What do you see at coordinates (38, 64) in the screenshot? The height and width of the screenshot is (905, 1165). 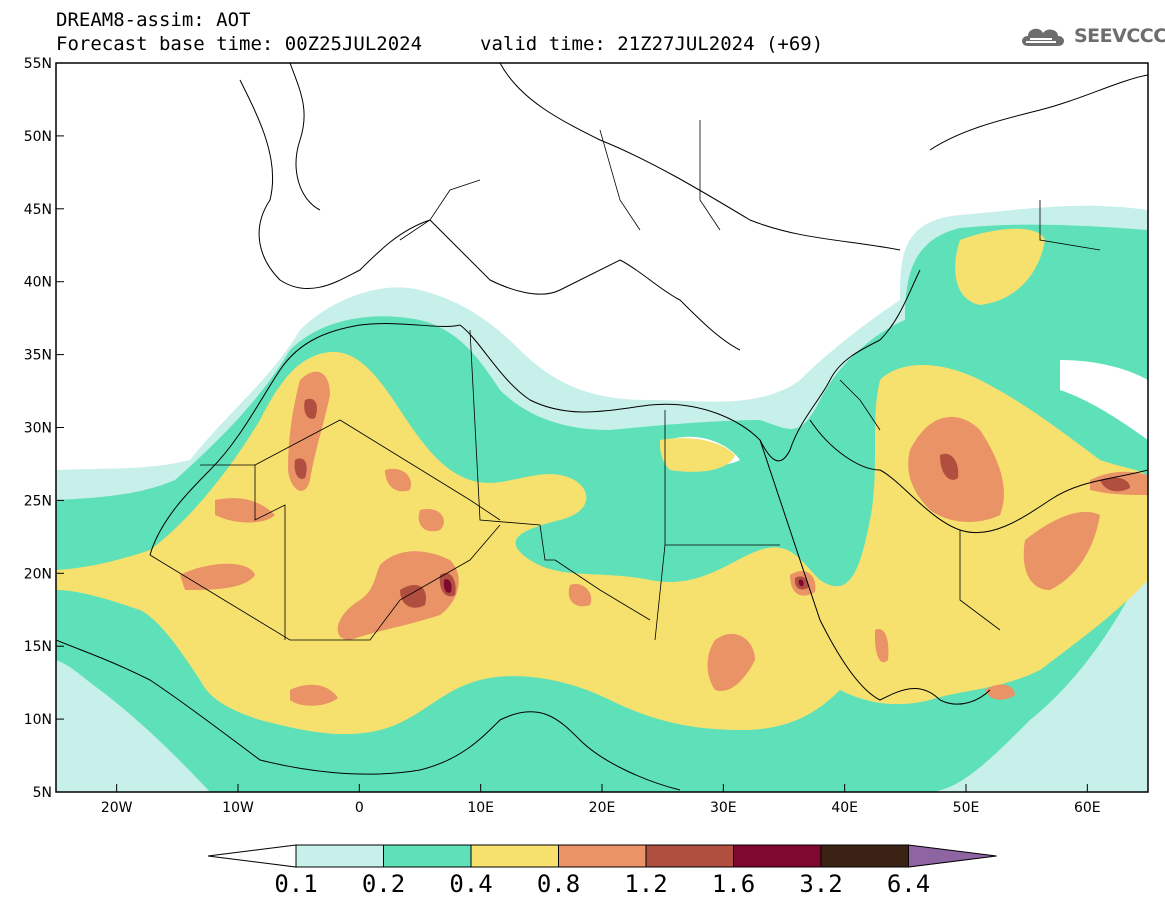 I see `lat-tick-label: 55N` at bounding box center [38, 64].